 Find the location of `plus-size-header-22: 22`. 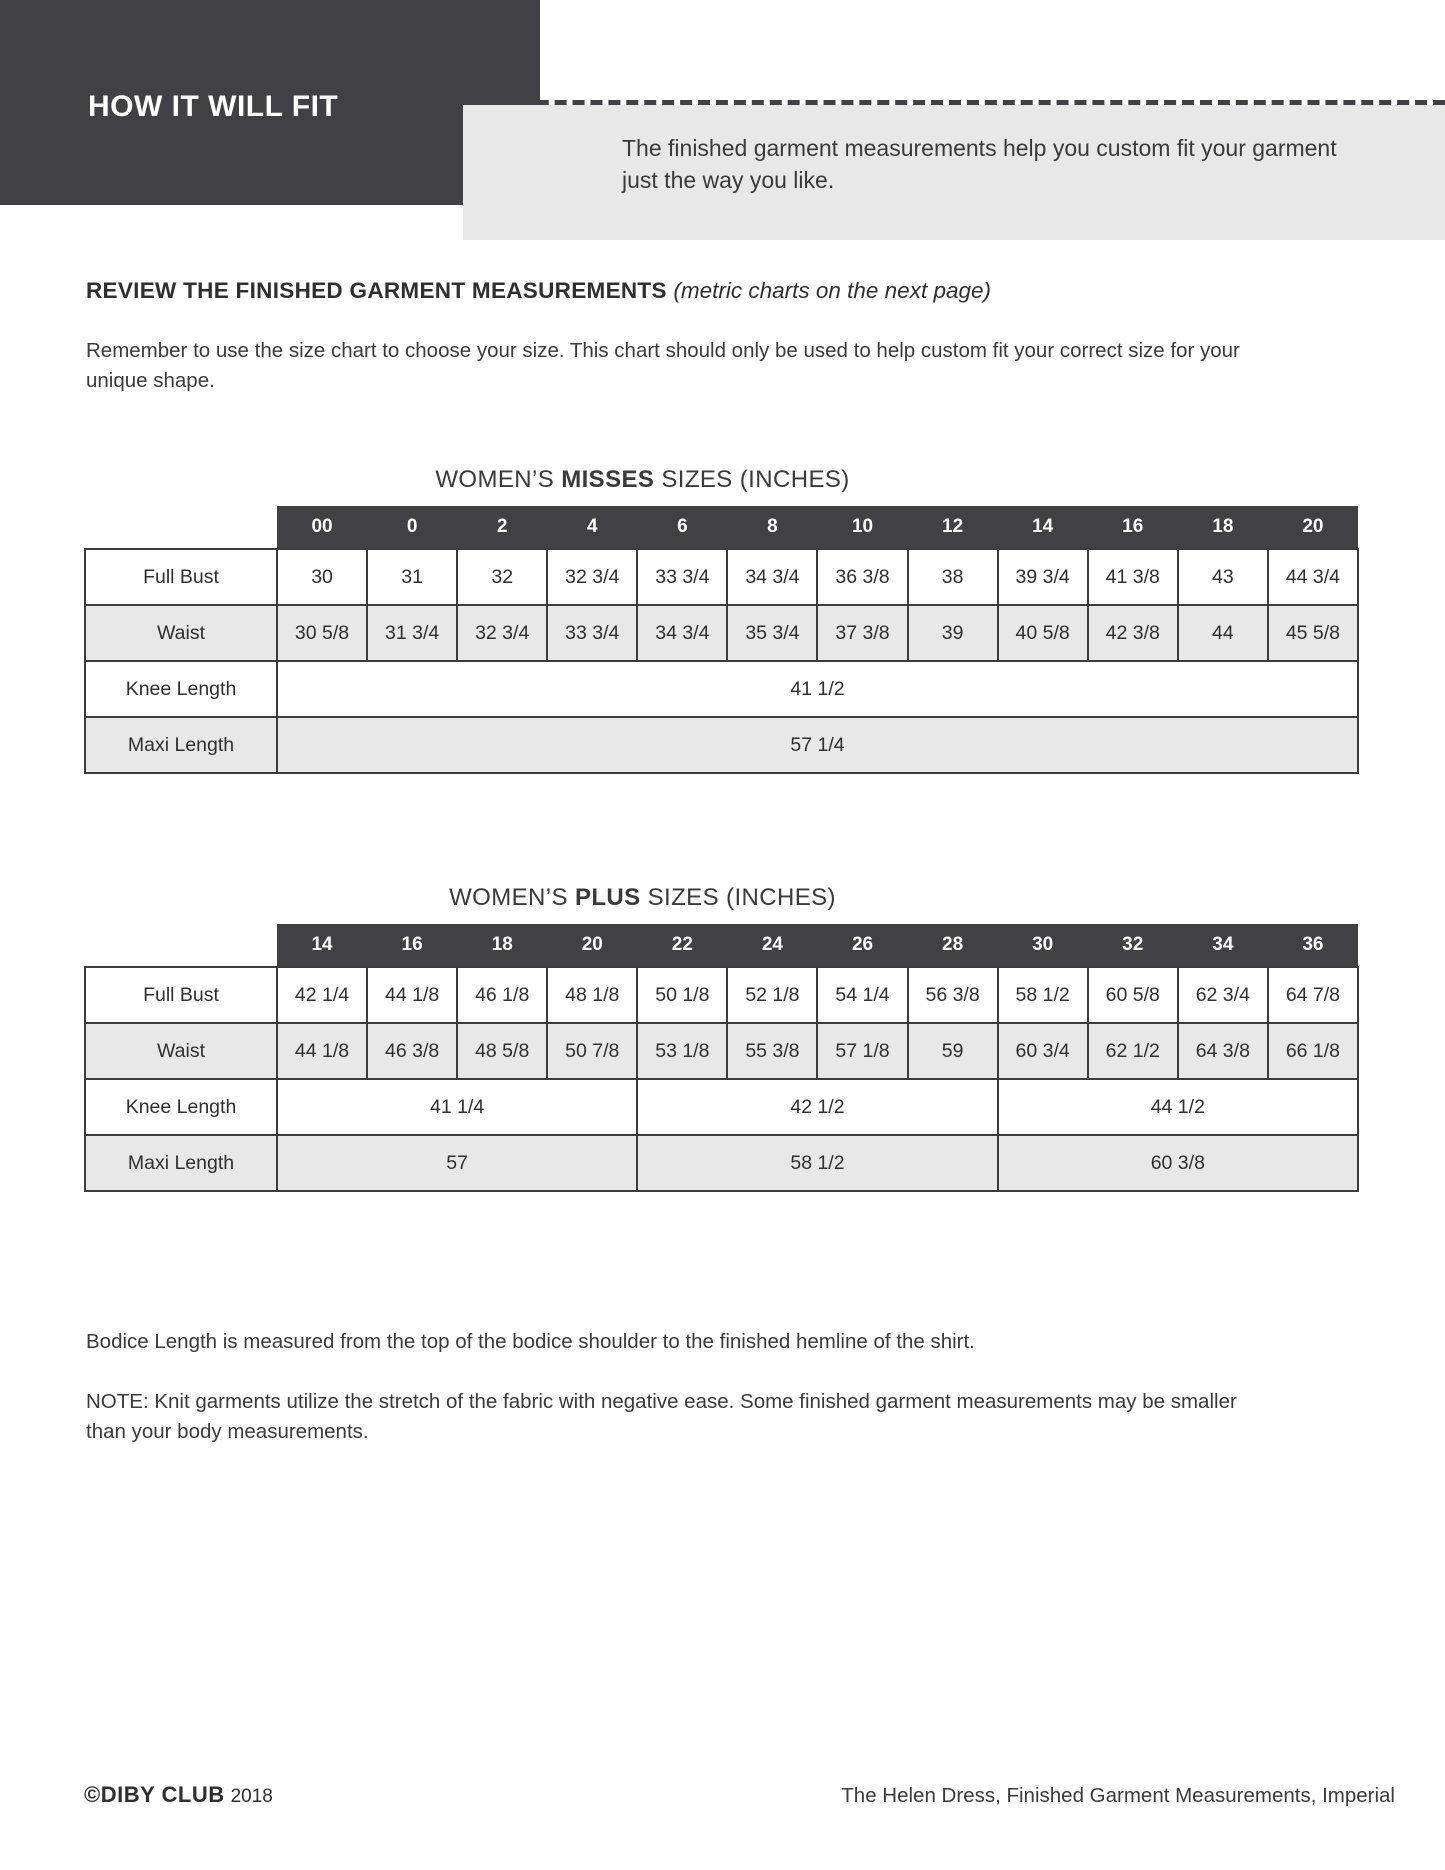

plus-size-header-22: 22 is located at coordinates (682, 945).